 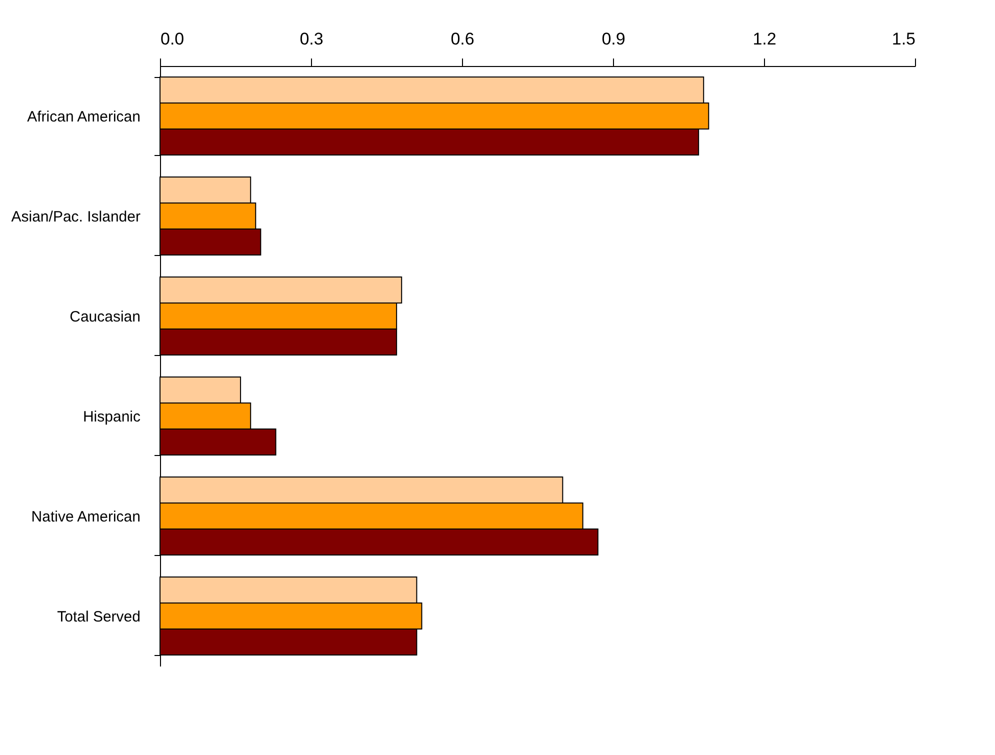 I want to click on y-tick-label: Asian/Pac. Islander, so click(x=75, y=217).